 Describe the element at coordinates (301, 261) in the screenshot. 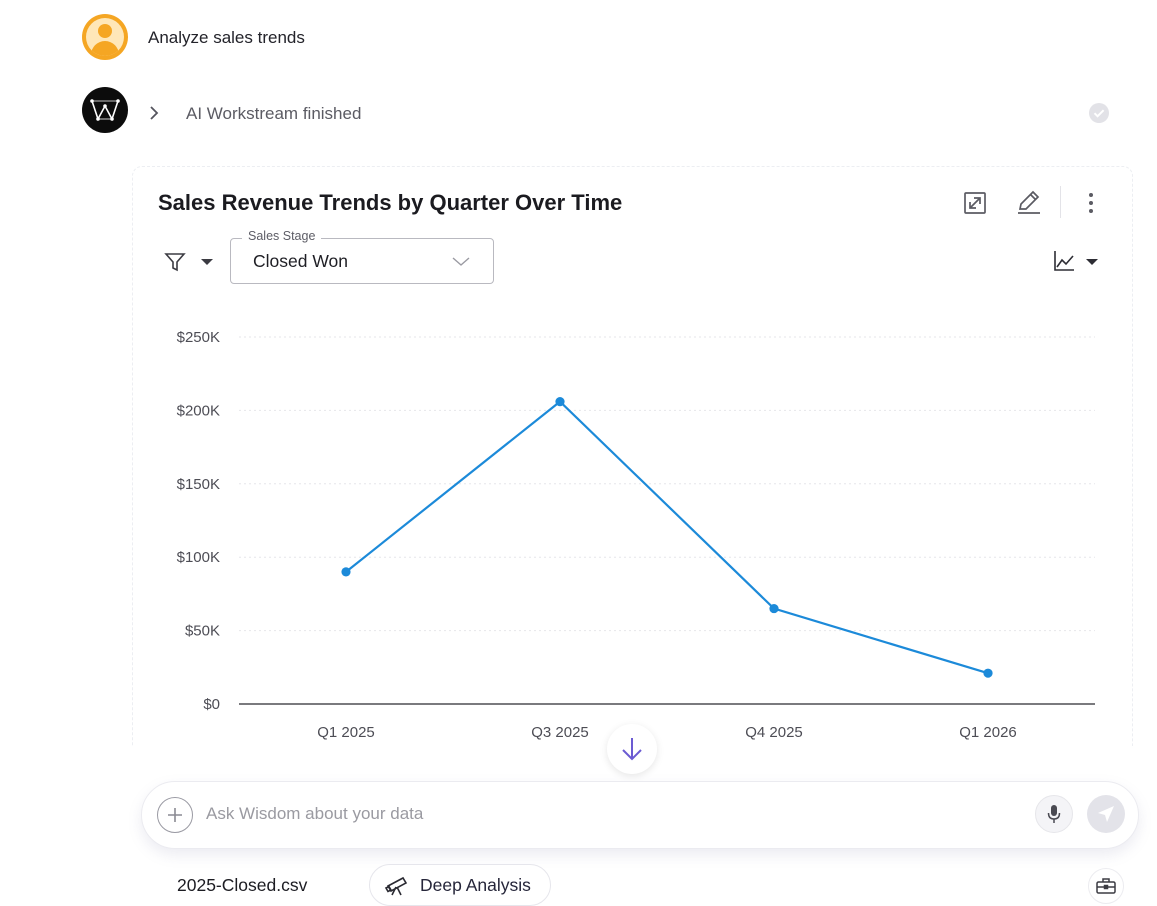

I see `sales-stage-value: Closed Won` at that location.